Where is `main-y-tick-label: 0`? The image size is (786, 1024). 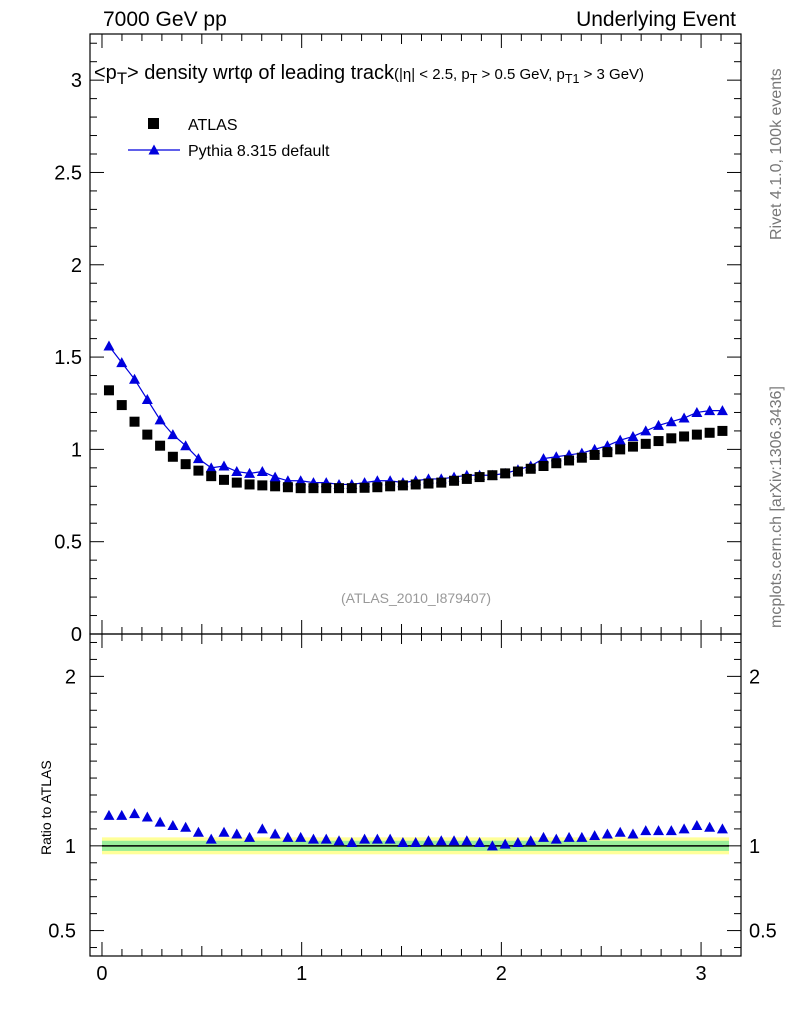
main-y-tick-label: 0 is located at coordinates (76, 635).